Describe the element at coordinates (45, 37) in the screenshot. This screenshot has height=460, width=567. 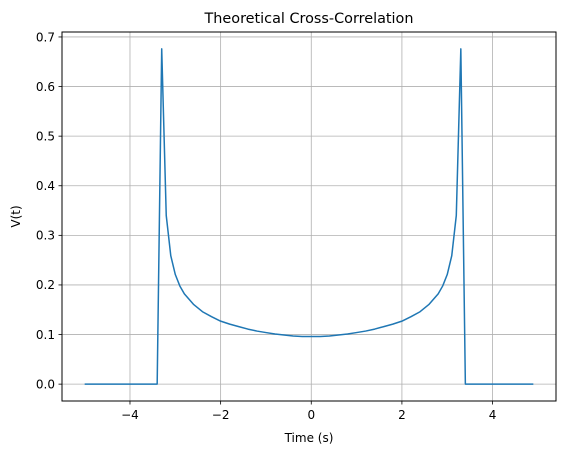
I see `y-tick-label: 0.7` at that location.